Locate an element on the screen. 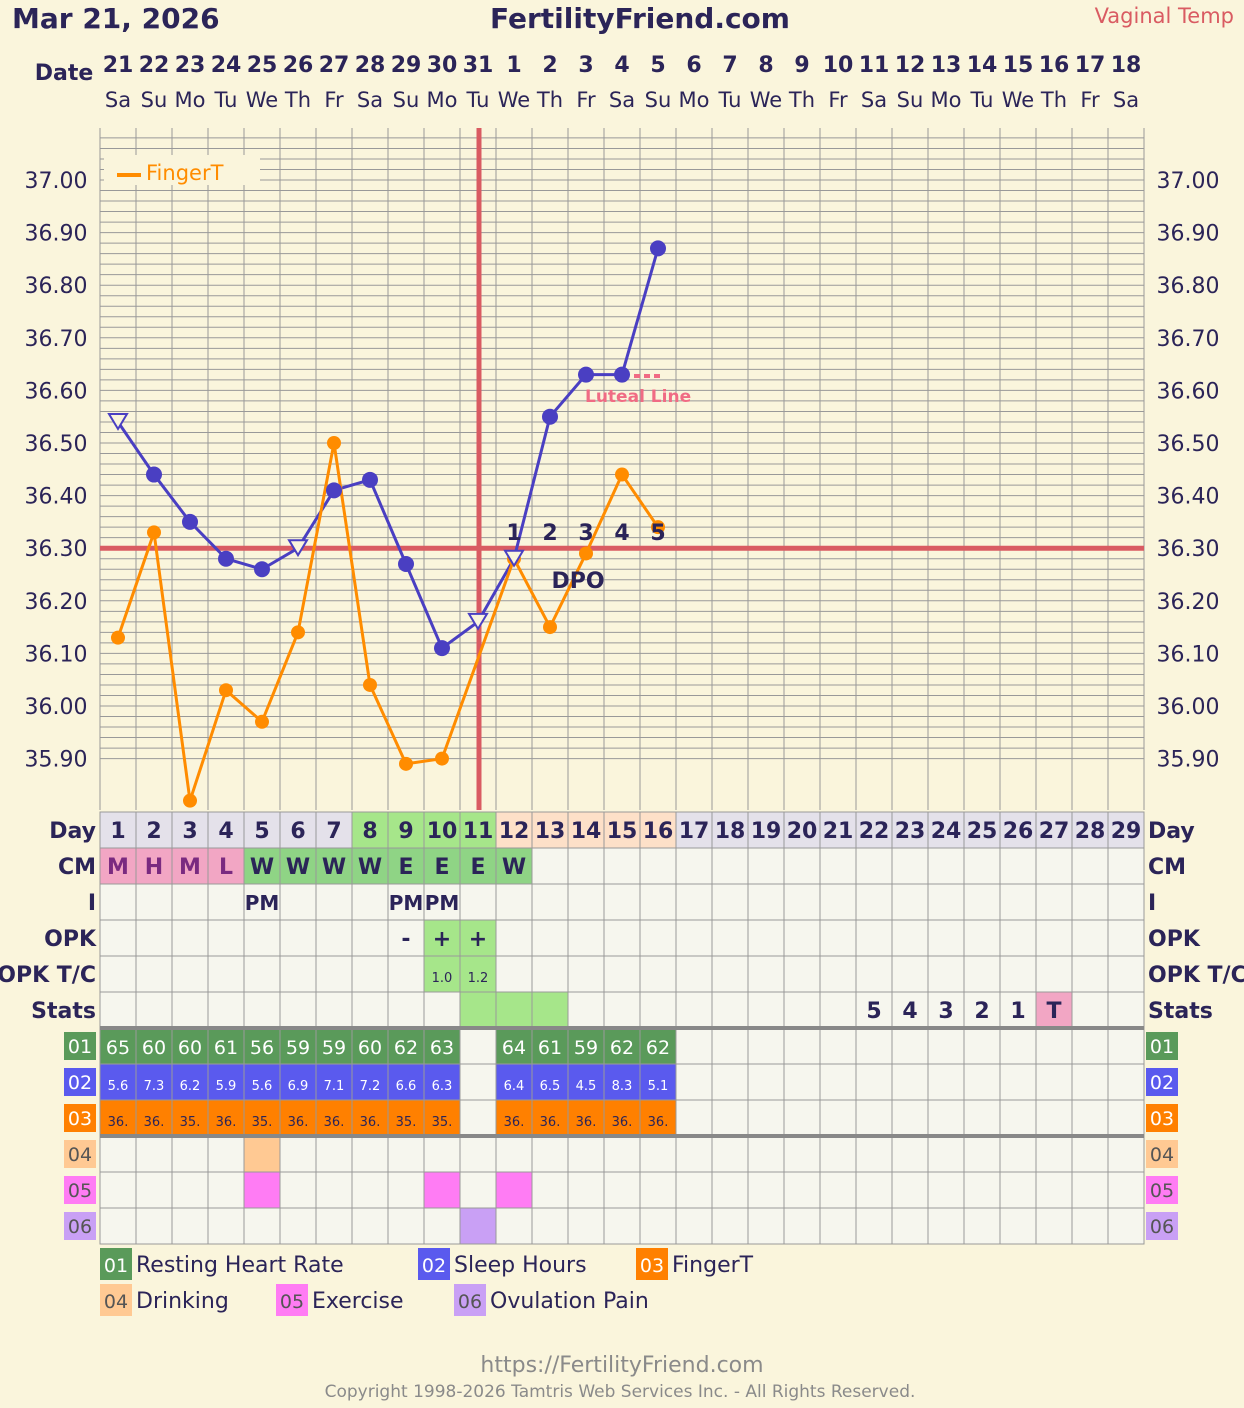  y-tick-label-left: 36.90 is located at coordinates (56, 234).